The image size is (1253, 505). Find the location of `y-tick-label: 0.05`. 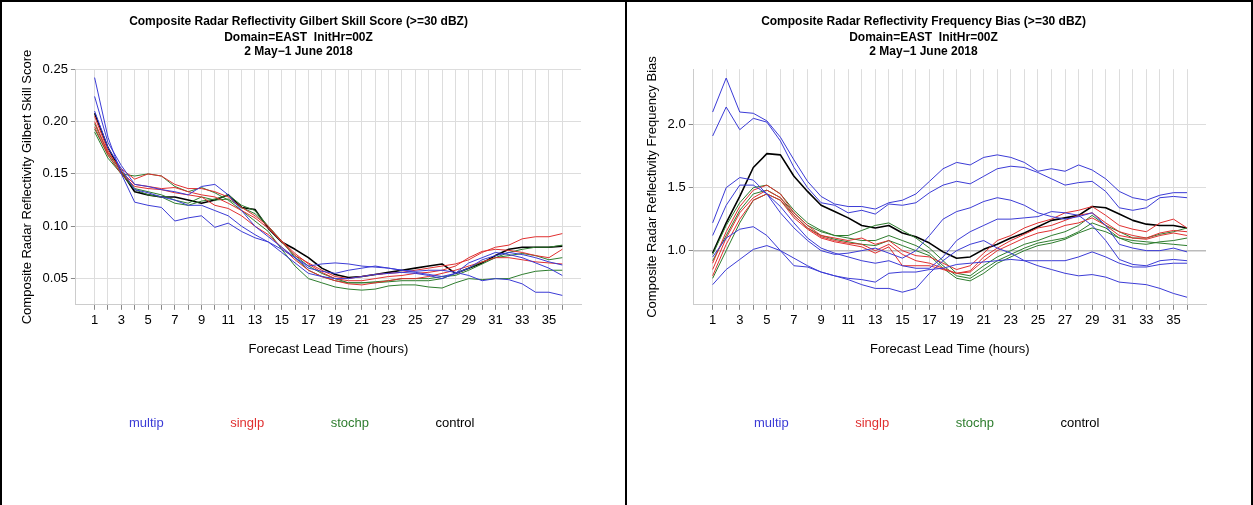

y-tick-label: 0.05 is located at coordinates (55, 278).